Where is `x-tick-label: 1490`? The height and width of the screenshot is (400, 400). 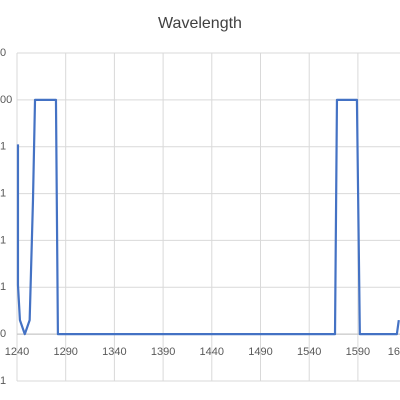
x-tick-label: 1490 is located at coordinates (260, 352).